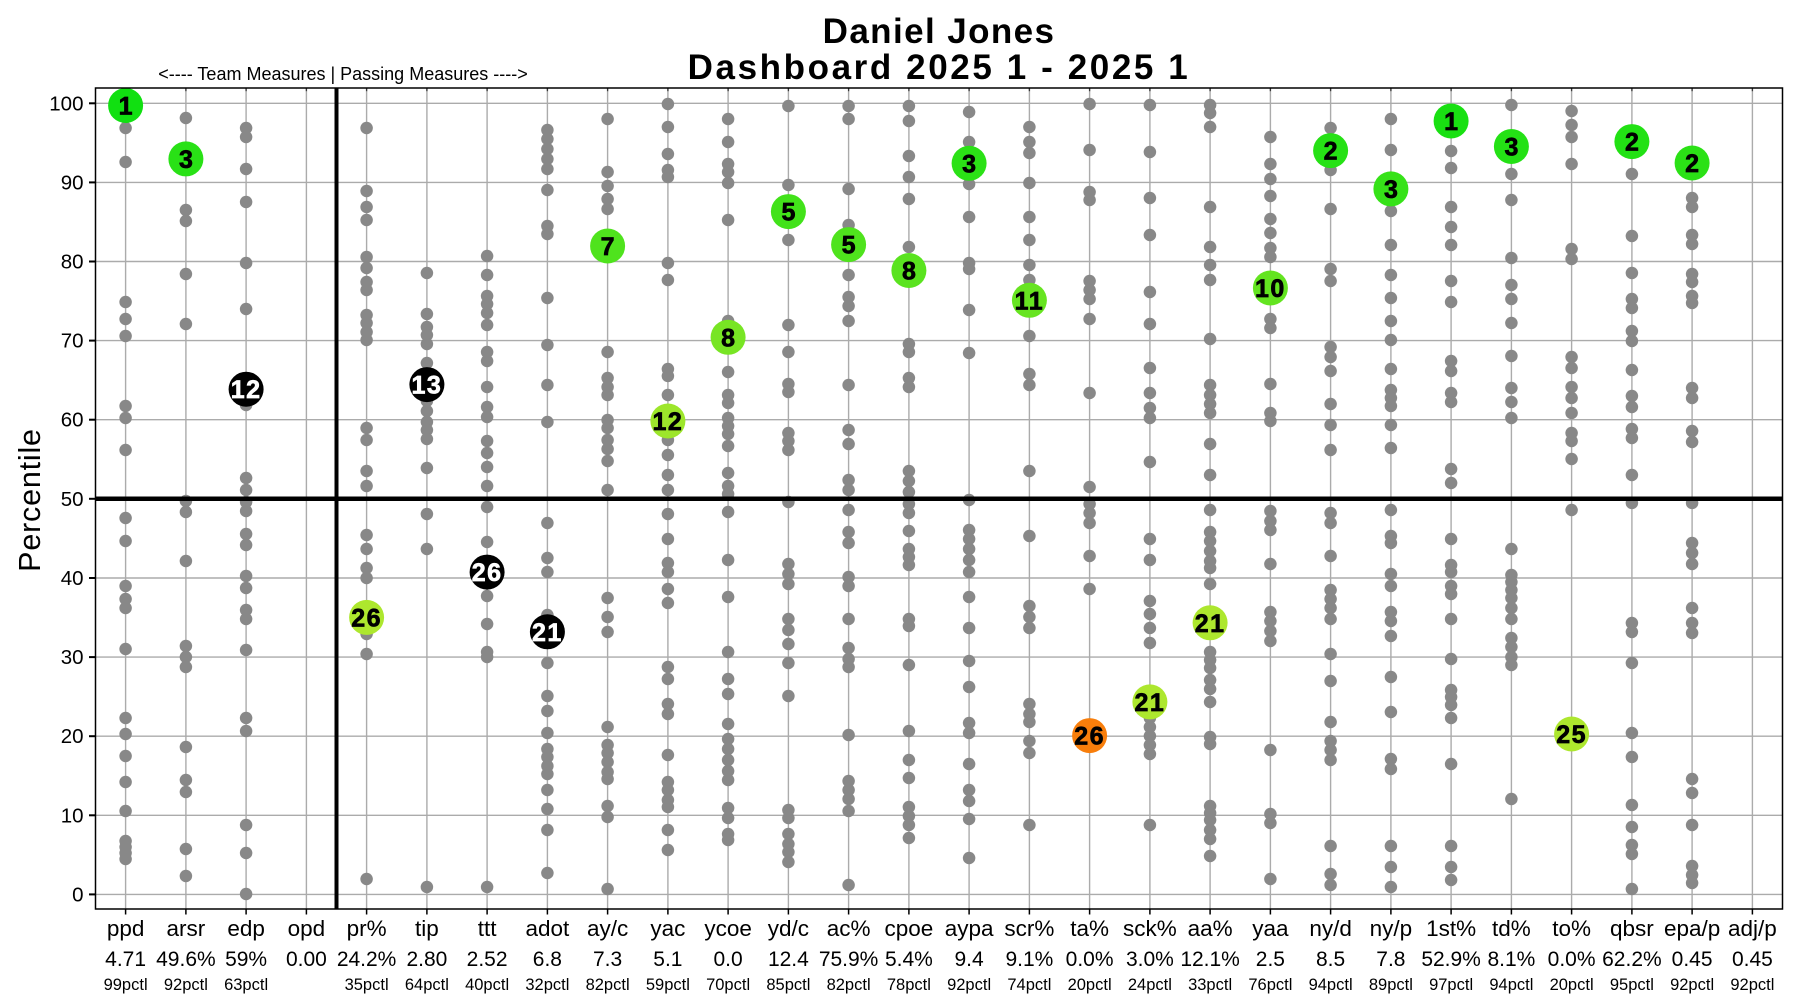 Image resolution: width=1800 pixels, height=1000 pixels. What do you see at coordinates (1330, 959) in the screenshot?
I see `svg-text: 8.5` at bounding box center [1330, 959].